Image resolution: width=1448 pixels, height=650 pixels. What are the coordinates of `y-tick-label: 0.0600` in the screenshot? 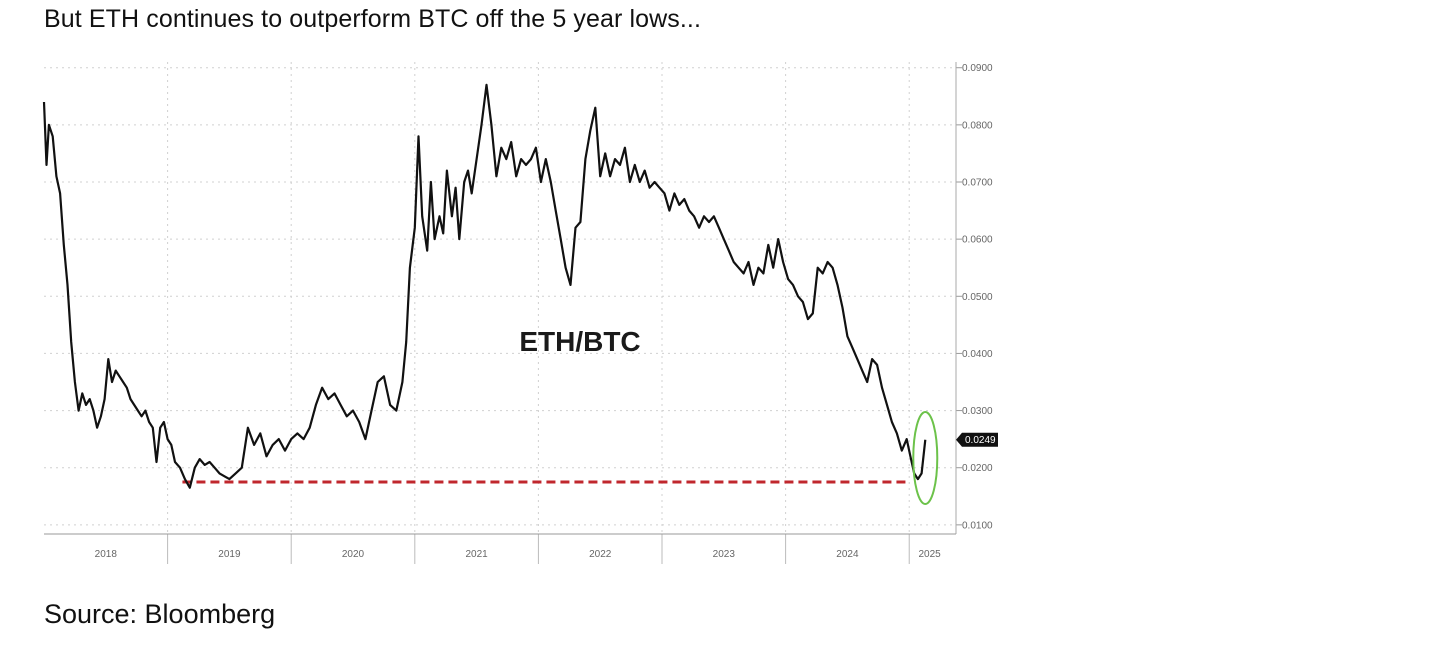 It's located at (977, 240).